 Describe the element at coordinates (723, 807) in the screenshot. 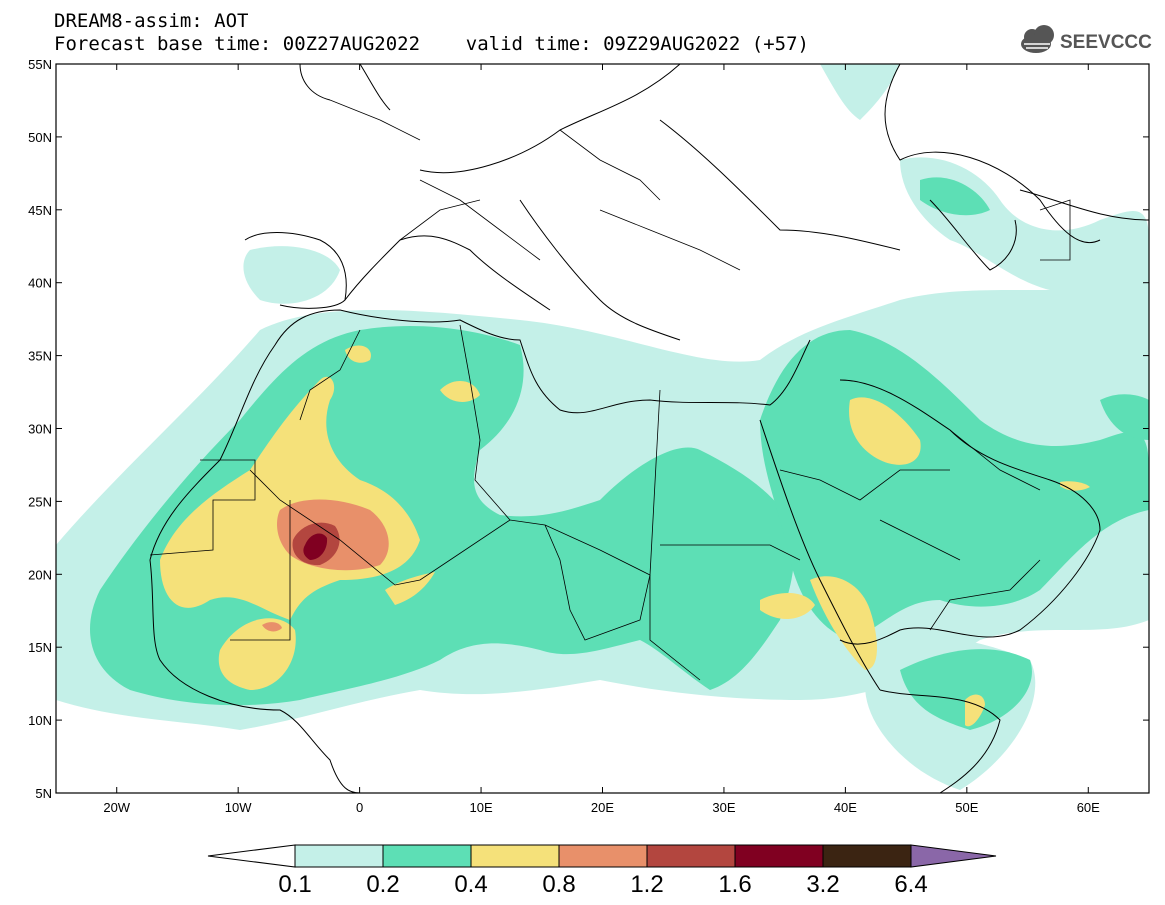

I see `lon-tick-label: 30E` at that location.